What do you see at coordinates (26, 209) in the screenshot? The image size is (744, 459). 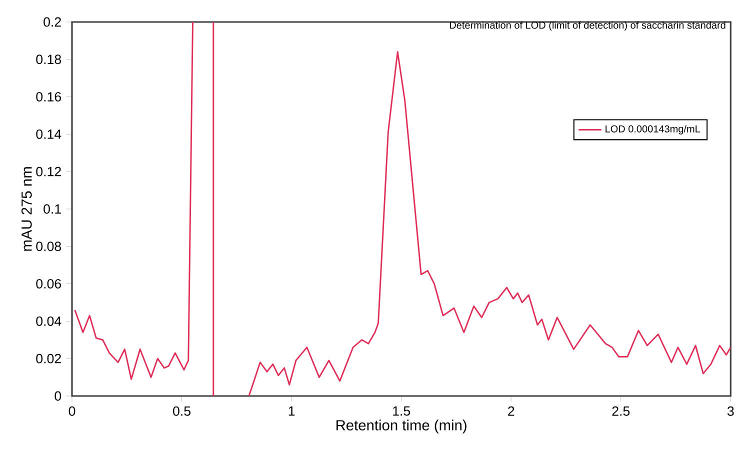 I see `y-axis-title: mAU 275 nm` at bounding box center [26, 209].